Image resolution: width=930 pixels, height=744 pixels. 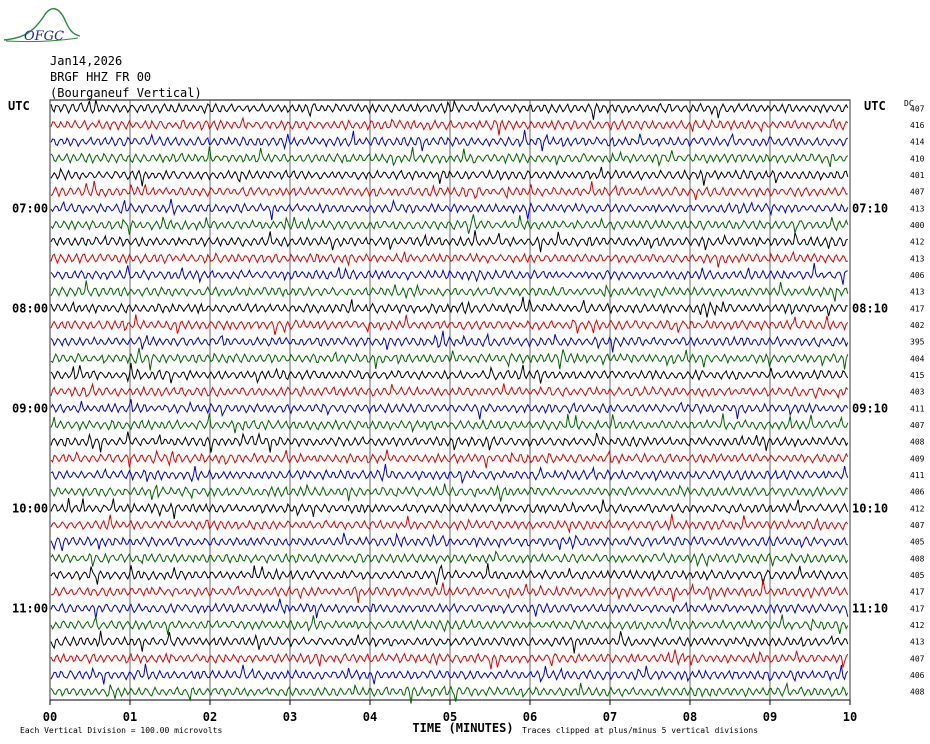 What do you see at coordinates (690, 717) in the screenshot?
I see `x-tick-label: 08` at bounding box center [690, 717].